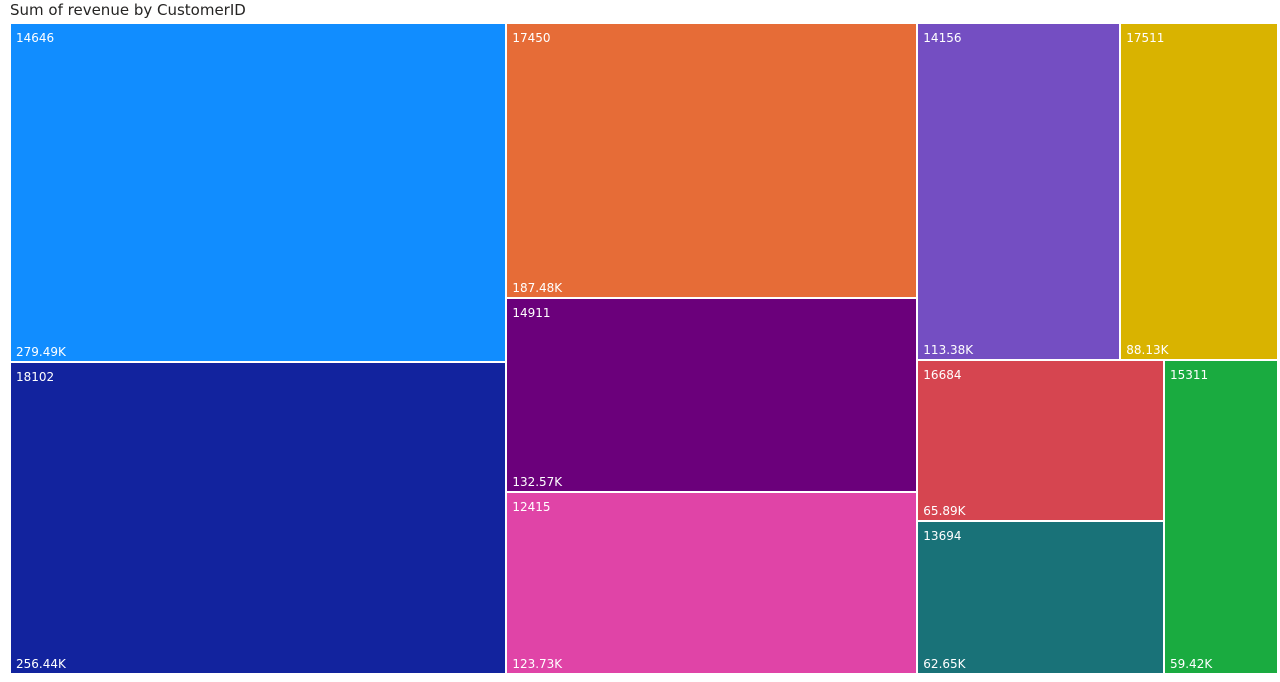  I want to click on tile-category-label: 14646, so click(35, 38).